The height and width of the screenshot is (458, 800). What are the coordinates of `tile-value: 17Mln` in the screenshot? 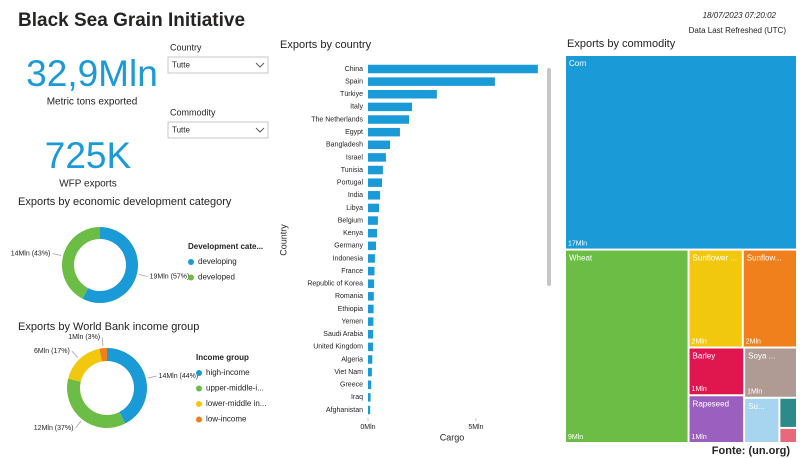 It's located at (577, 243).